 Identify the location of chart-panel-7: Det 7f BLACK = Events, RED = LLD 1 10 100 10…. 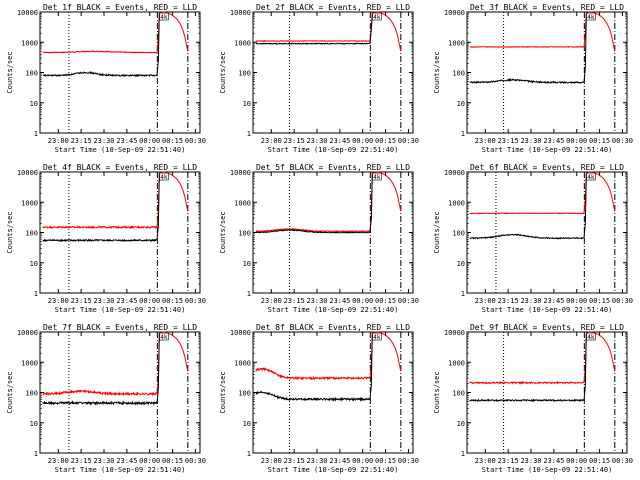
(106, 398).